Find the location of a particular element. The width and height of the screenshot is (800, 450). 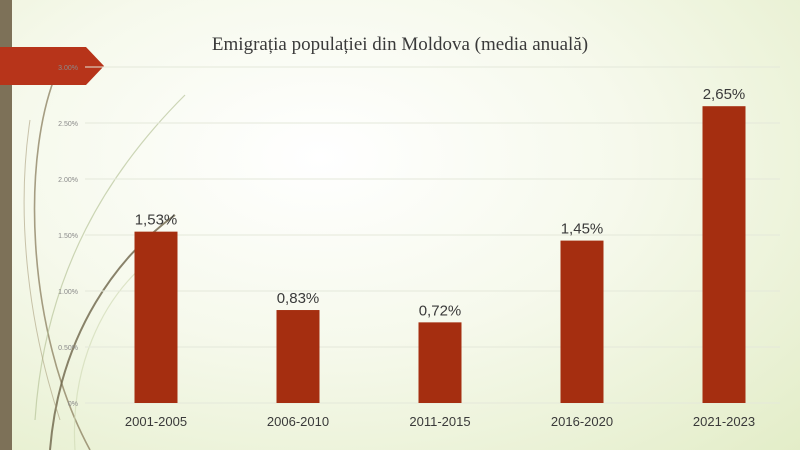

y-tick-label: 3.00% is located at coordinates (68, 68).